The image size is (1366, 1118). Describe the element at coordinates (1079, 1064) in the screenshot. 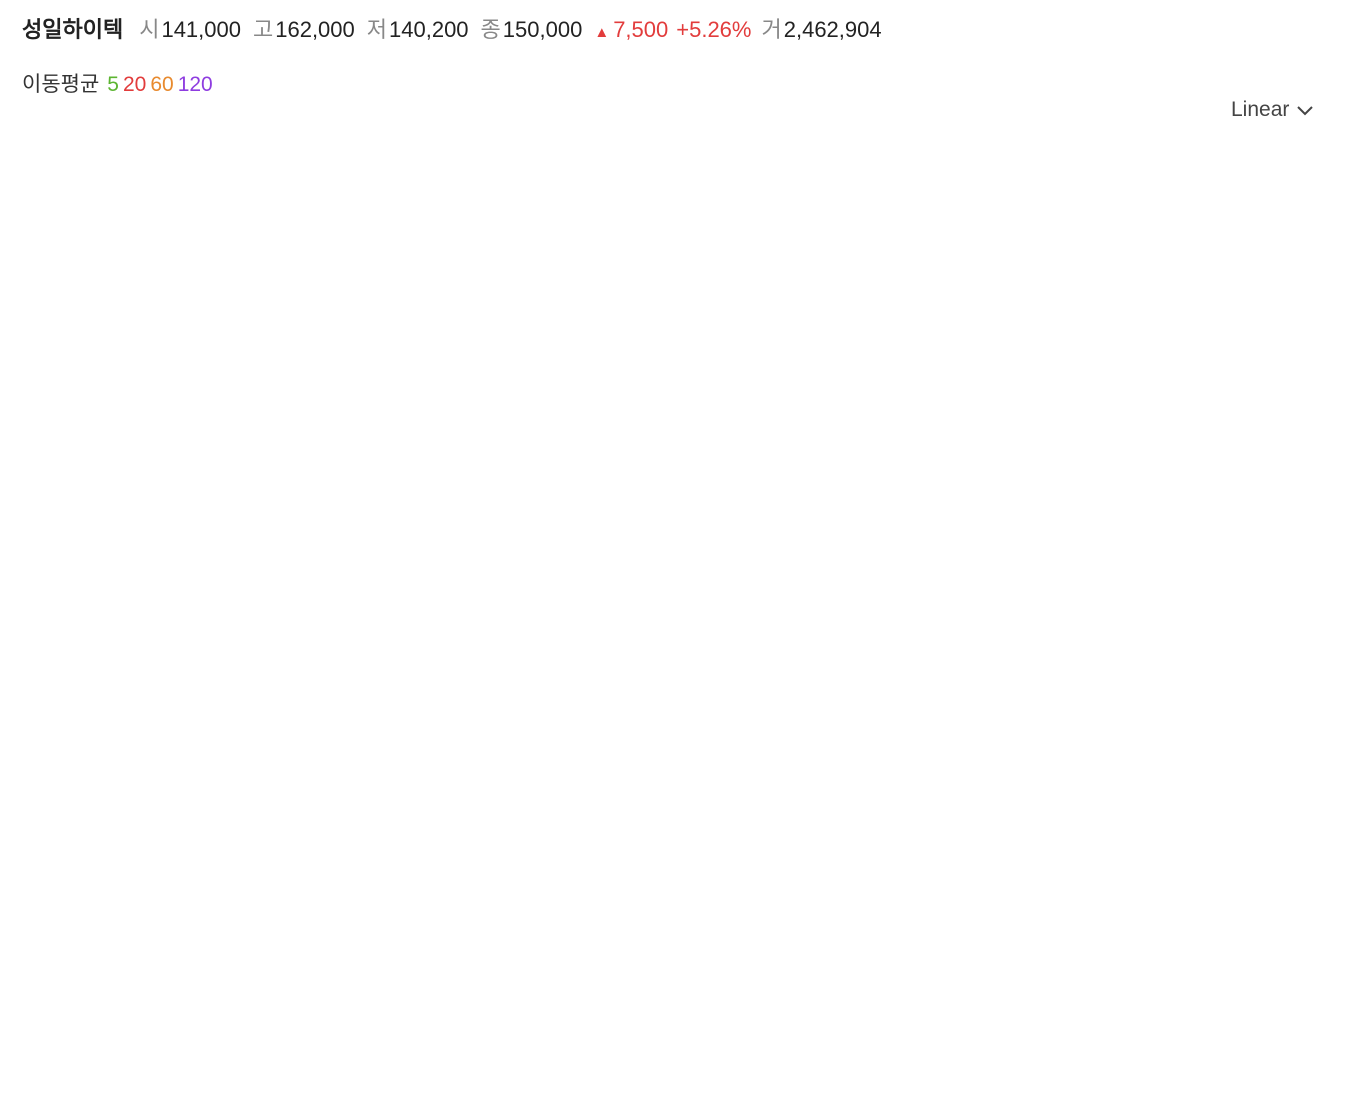

I see `x-tick-label: 14` at that location.